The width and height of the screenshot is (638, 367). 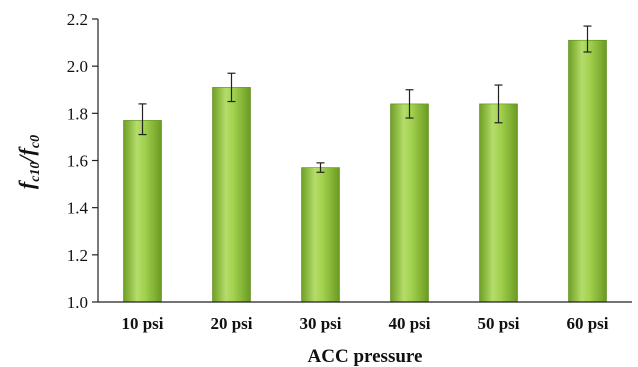 What do you see at coordinates (498, 104) in the screenshot?
I see `error-bar-50-psi` at bounding box center [498, 104].